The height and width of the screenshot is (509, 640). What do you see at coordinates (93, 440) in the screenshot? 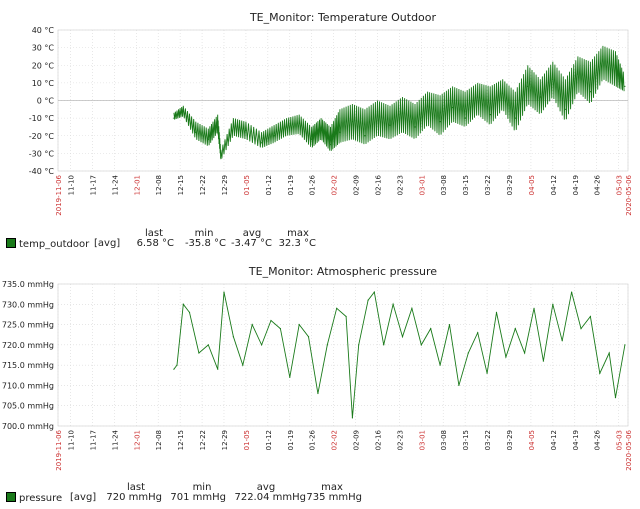
I see `x-tick-label: 11-17` at bounding box center [93, 440].